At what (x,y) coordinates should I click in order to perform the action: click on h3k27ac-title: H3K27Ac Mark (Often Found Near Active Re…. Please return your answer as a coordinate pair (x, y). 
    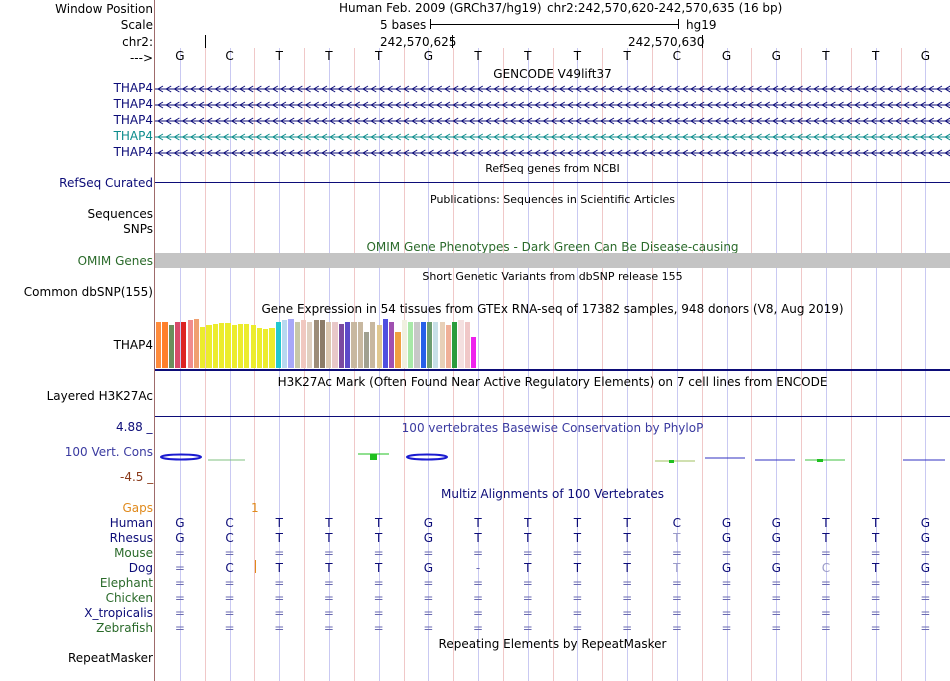
    Looking at the image, I should click on (552, 382).